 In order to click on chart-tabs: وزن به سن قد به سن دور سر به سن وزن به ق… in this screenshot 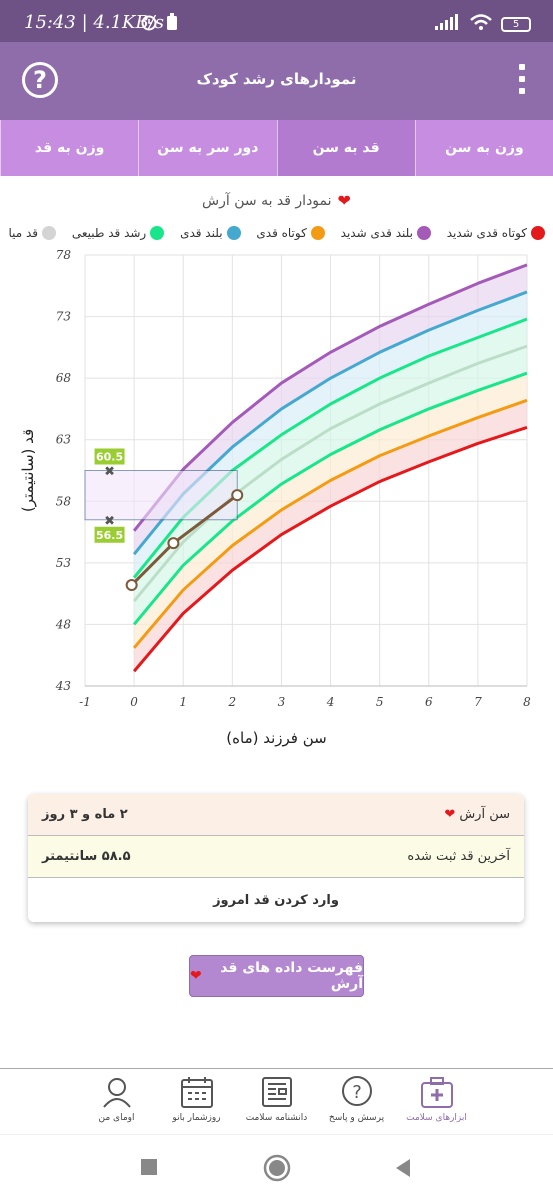, I will do `click(276, 148)`.